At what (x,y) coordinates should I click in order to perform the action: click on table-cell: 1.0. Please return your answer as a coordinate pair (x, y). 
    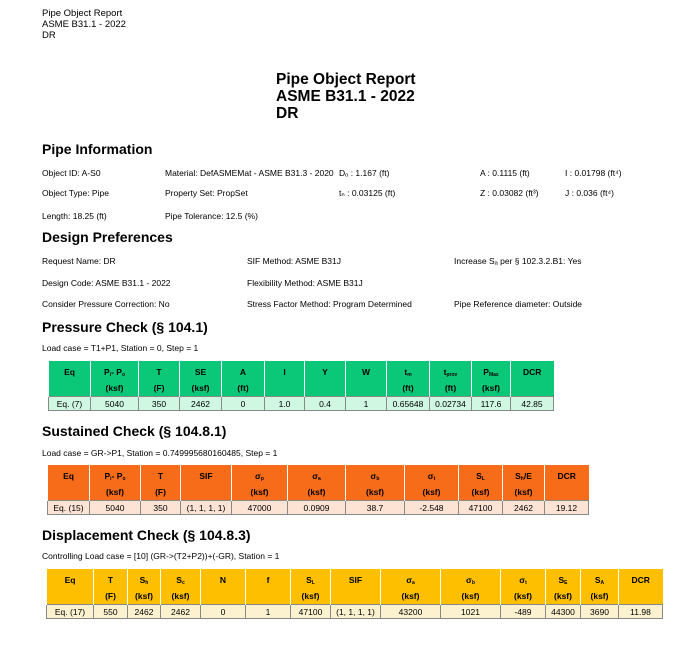
    Looking at the image, I should click on (284, 403).